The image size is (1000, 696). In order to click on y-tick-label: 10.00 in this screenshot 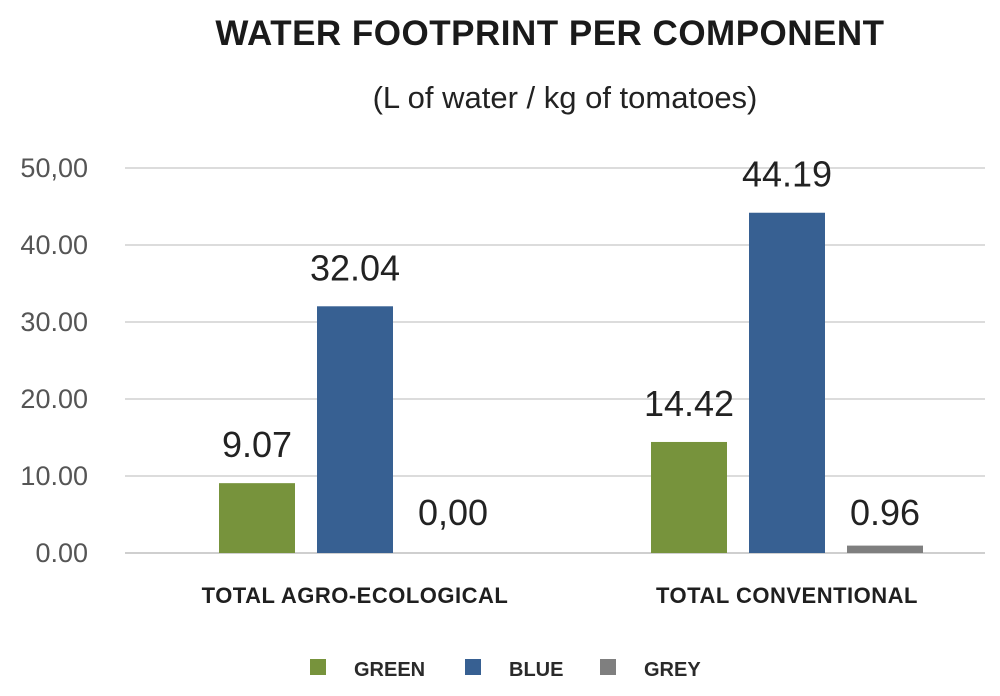, I will do `click(54, 476)`.